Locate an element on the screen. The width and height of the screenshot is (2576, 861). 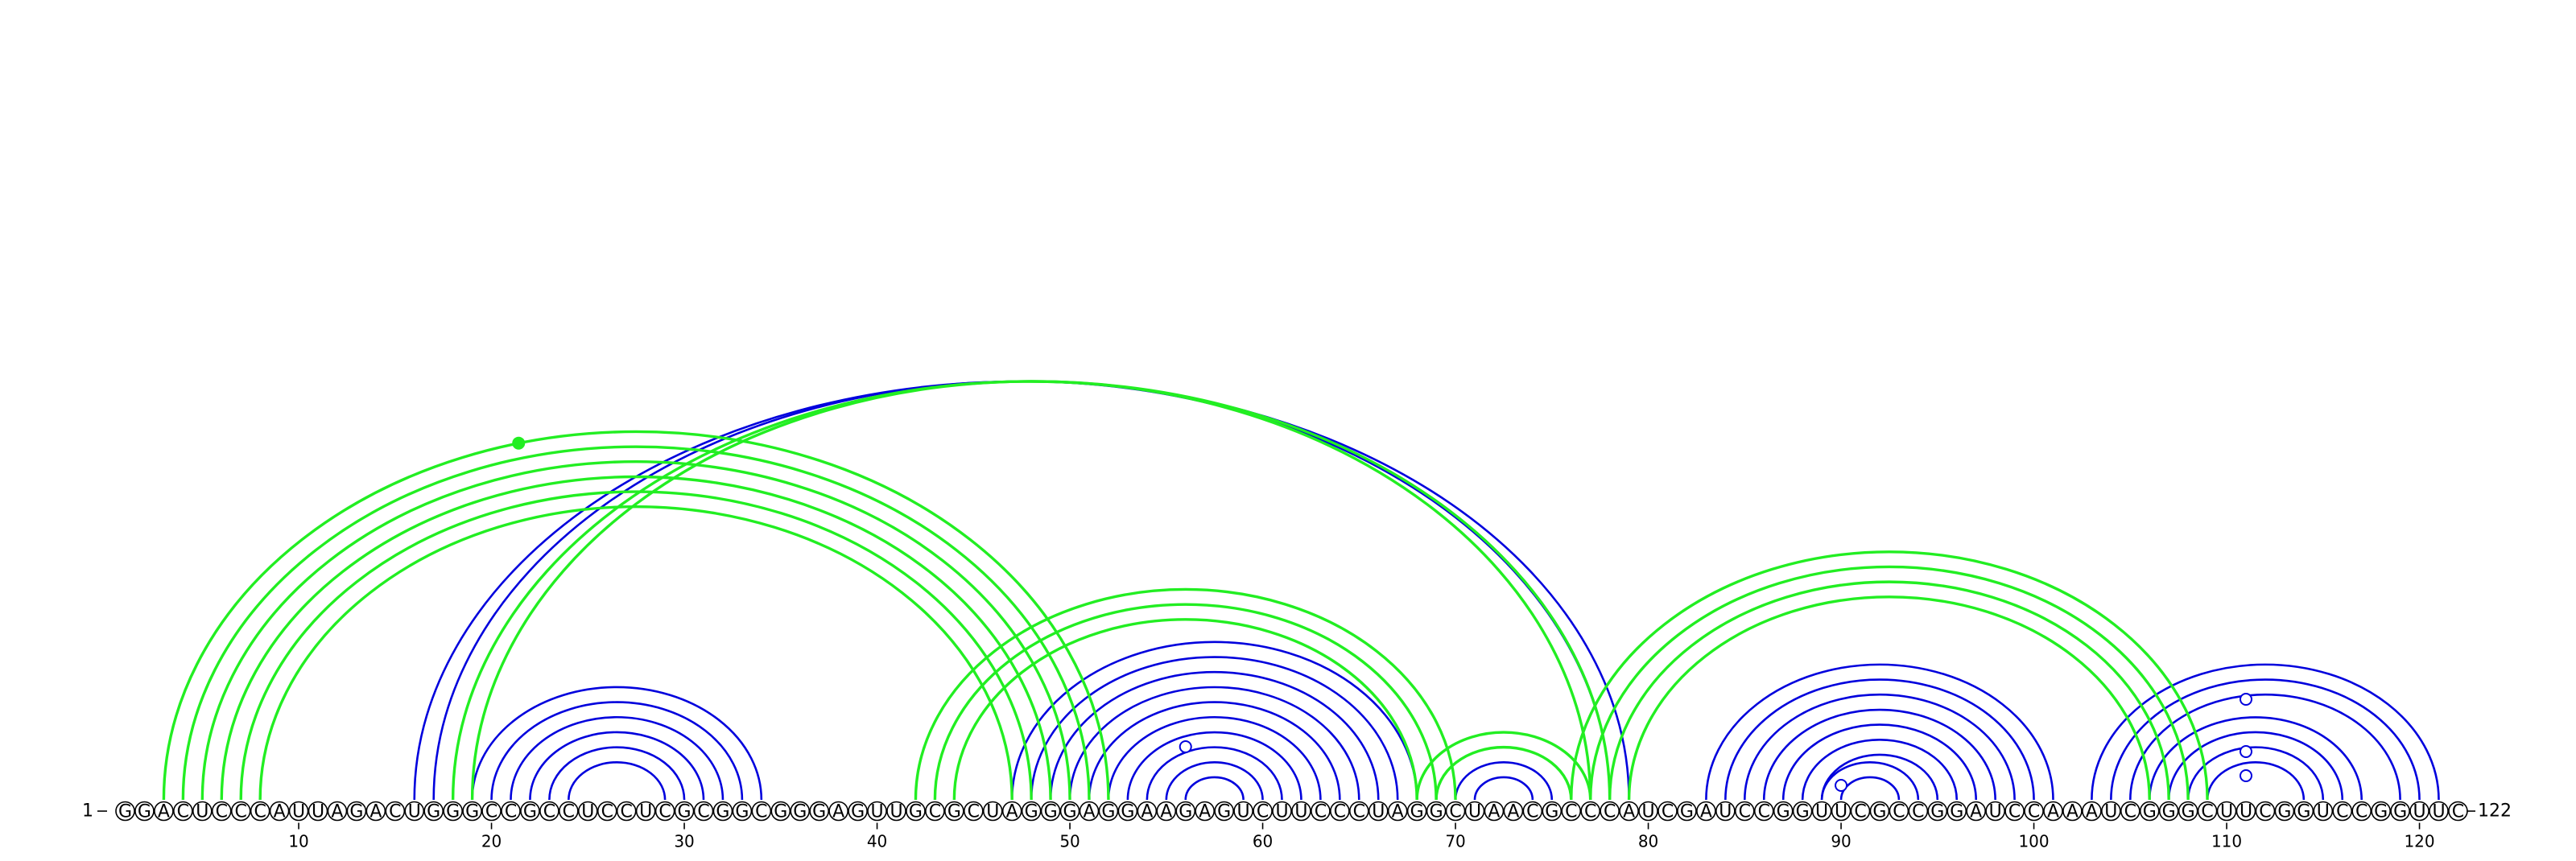
axis-tick: 70 is located at coordinates (1455, 836).